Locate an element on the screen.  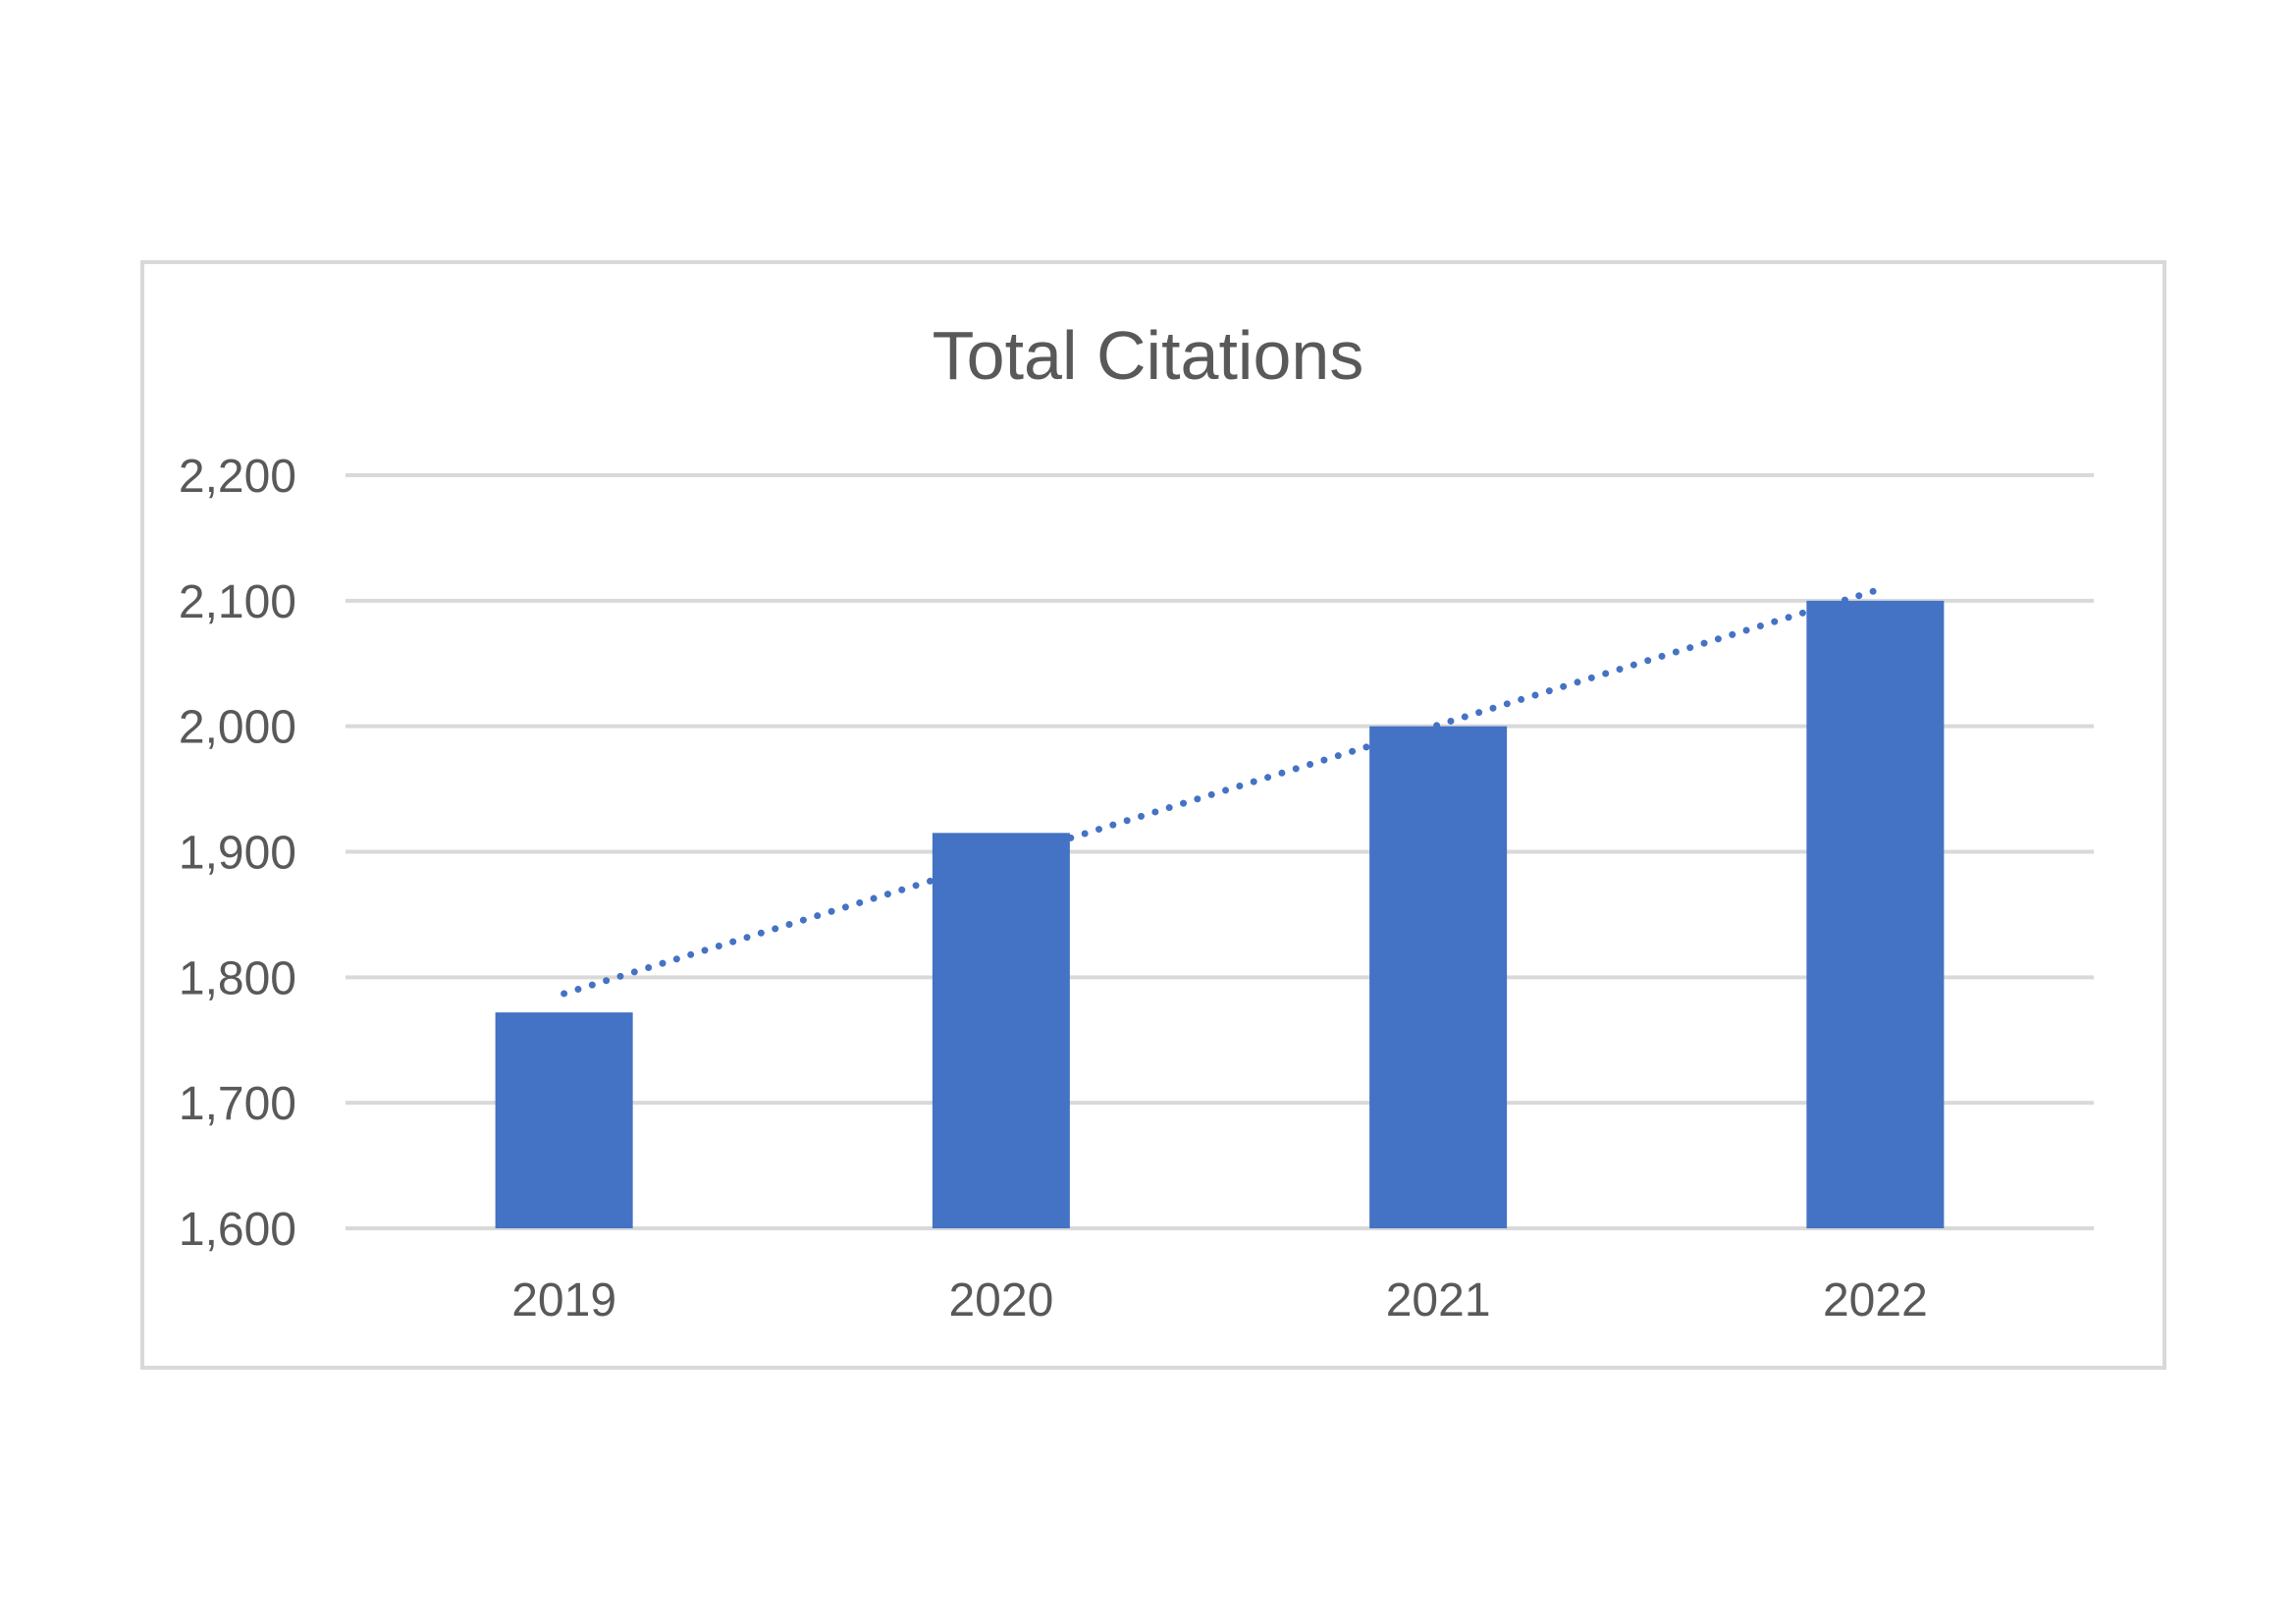
y-tick-label: 1,900 is located at coordinates (237, 854).